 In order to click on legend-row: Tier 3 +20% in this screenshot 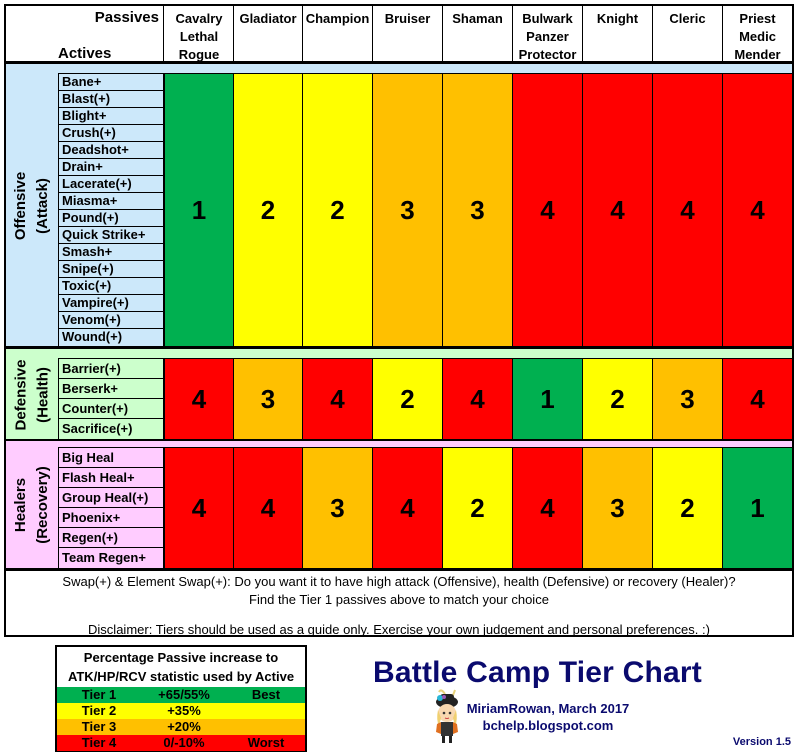, I will do `click(181, 727)`.